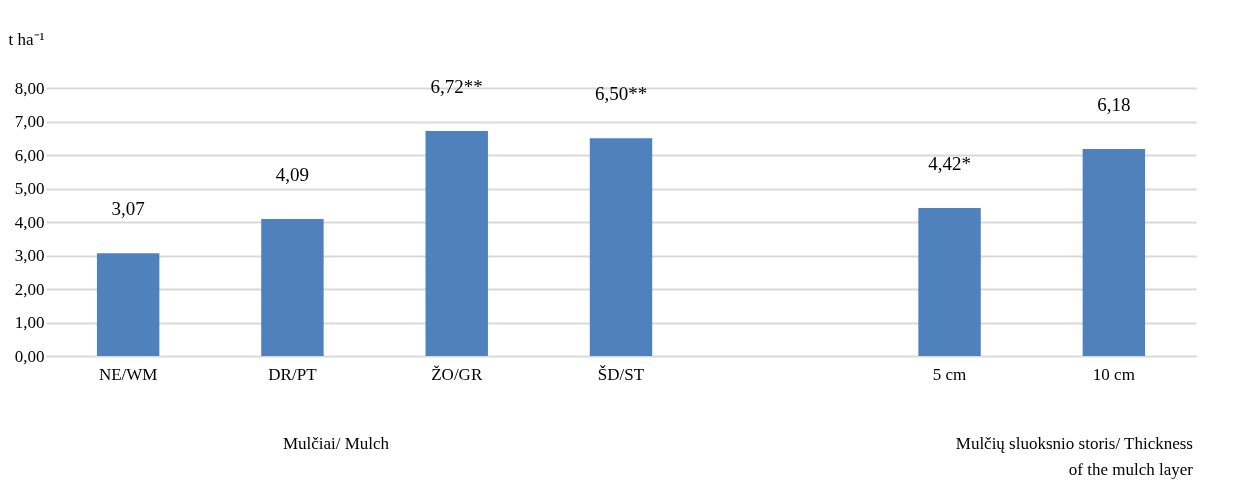 The width and height of the screenshot is (1239, 498). I want to click on y-tick-label: 0,00, so click(29, 356).